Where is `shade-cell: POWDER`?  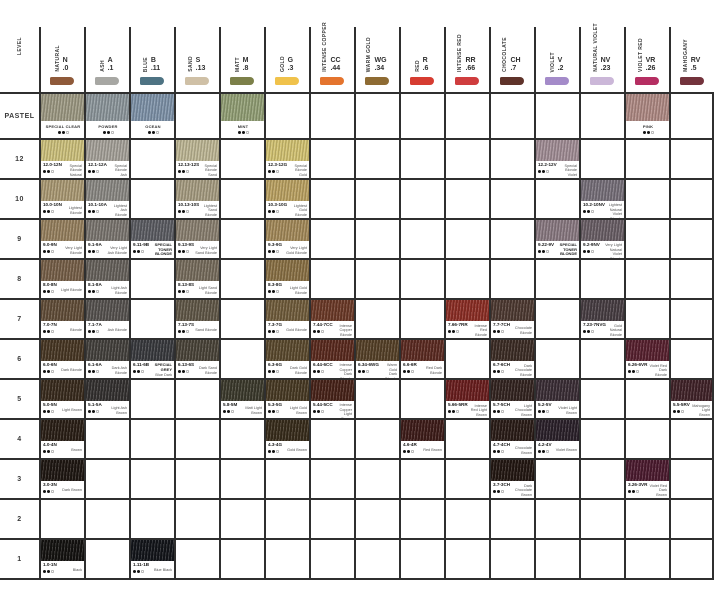 shade-cell: POWDER is located at coordinates (106, 116).